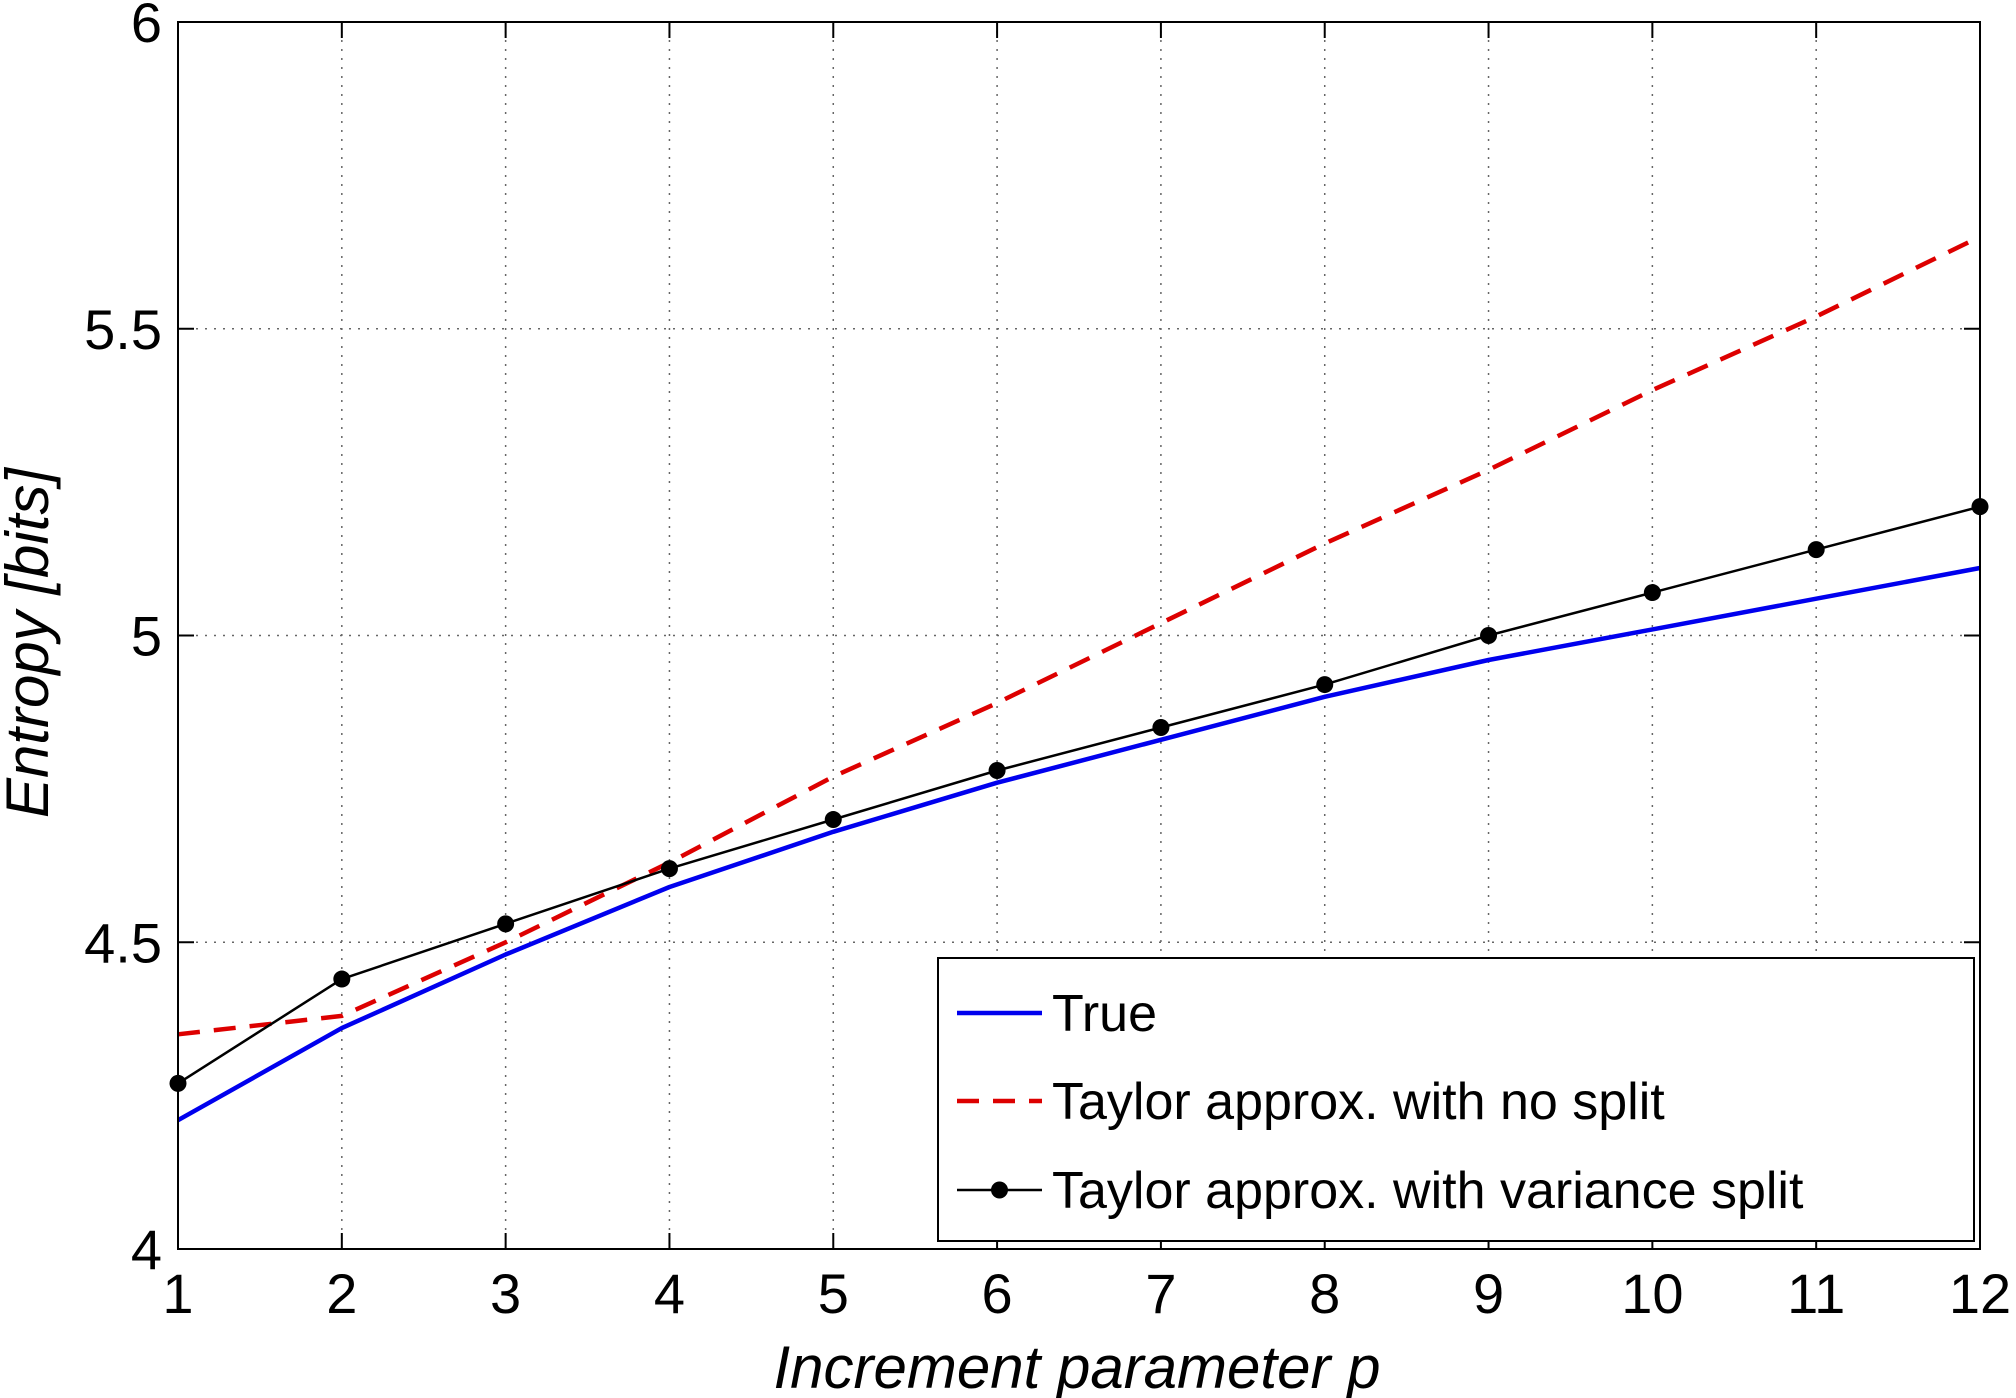 The image size is (2016, 1398). What do you see at coordinates (1652, 1293) in the screenshot?
I see `x-tick-label: 10` at bounding box center [1652, 1293].